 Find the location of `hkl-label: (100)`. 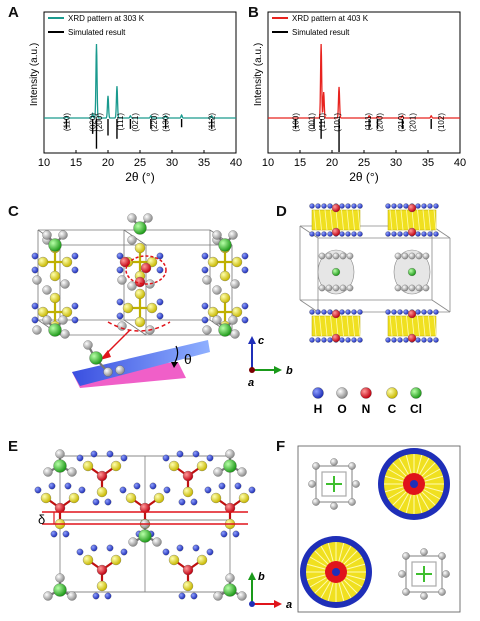

hkl-label: (100) is located at coordinates (296, 122).